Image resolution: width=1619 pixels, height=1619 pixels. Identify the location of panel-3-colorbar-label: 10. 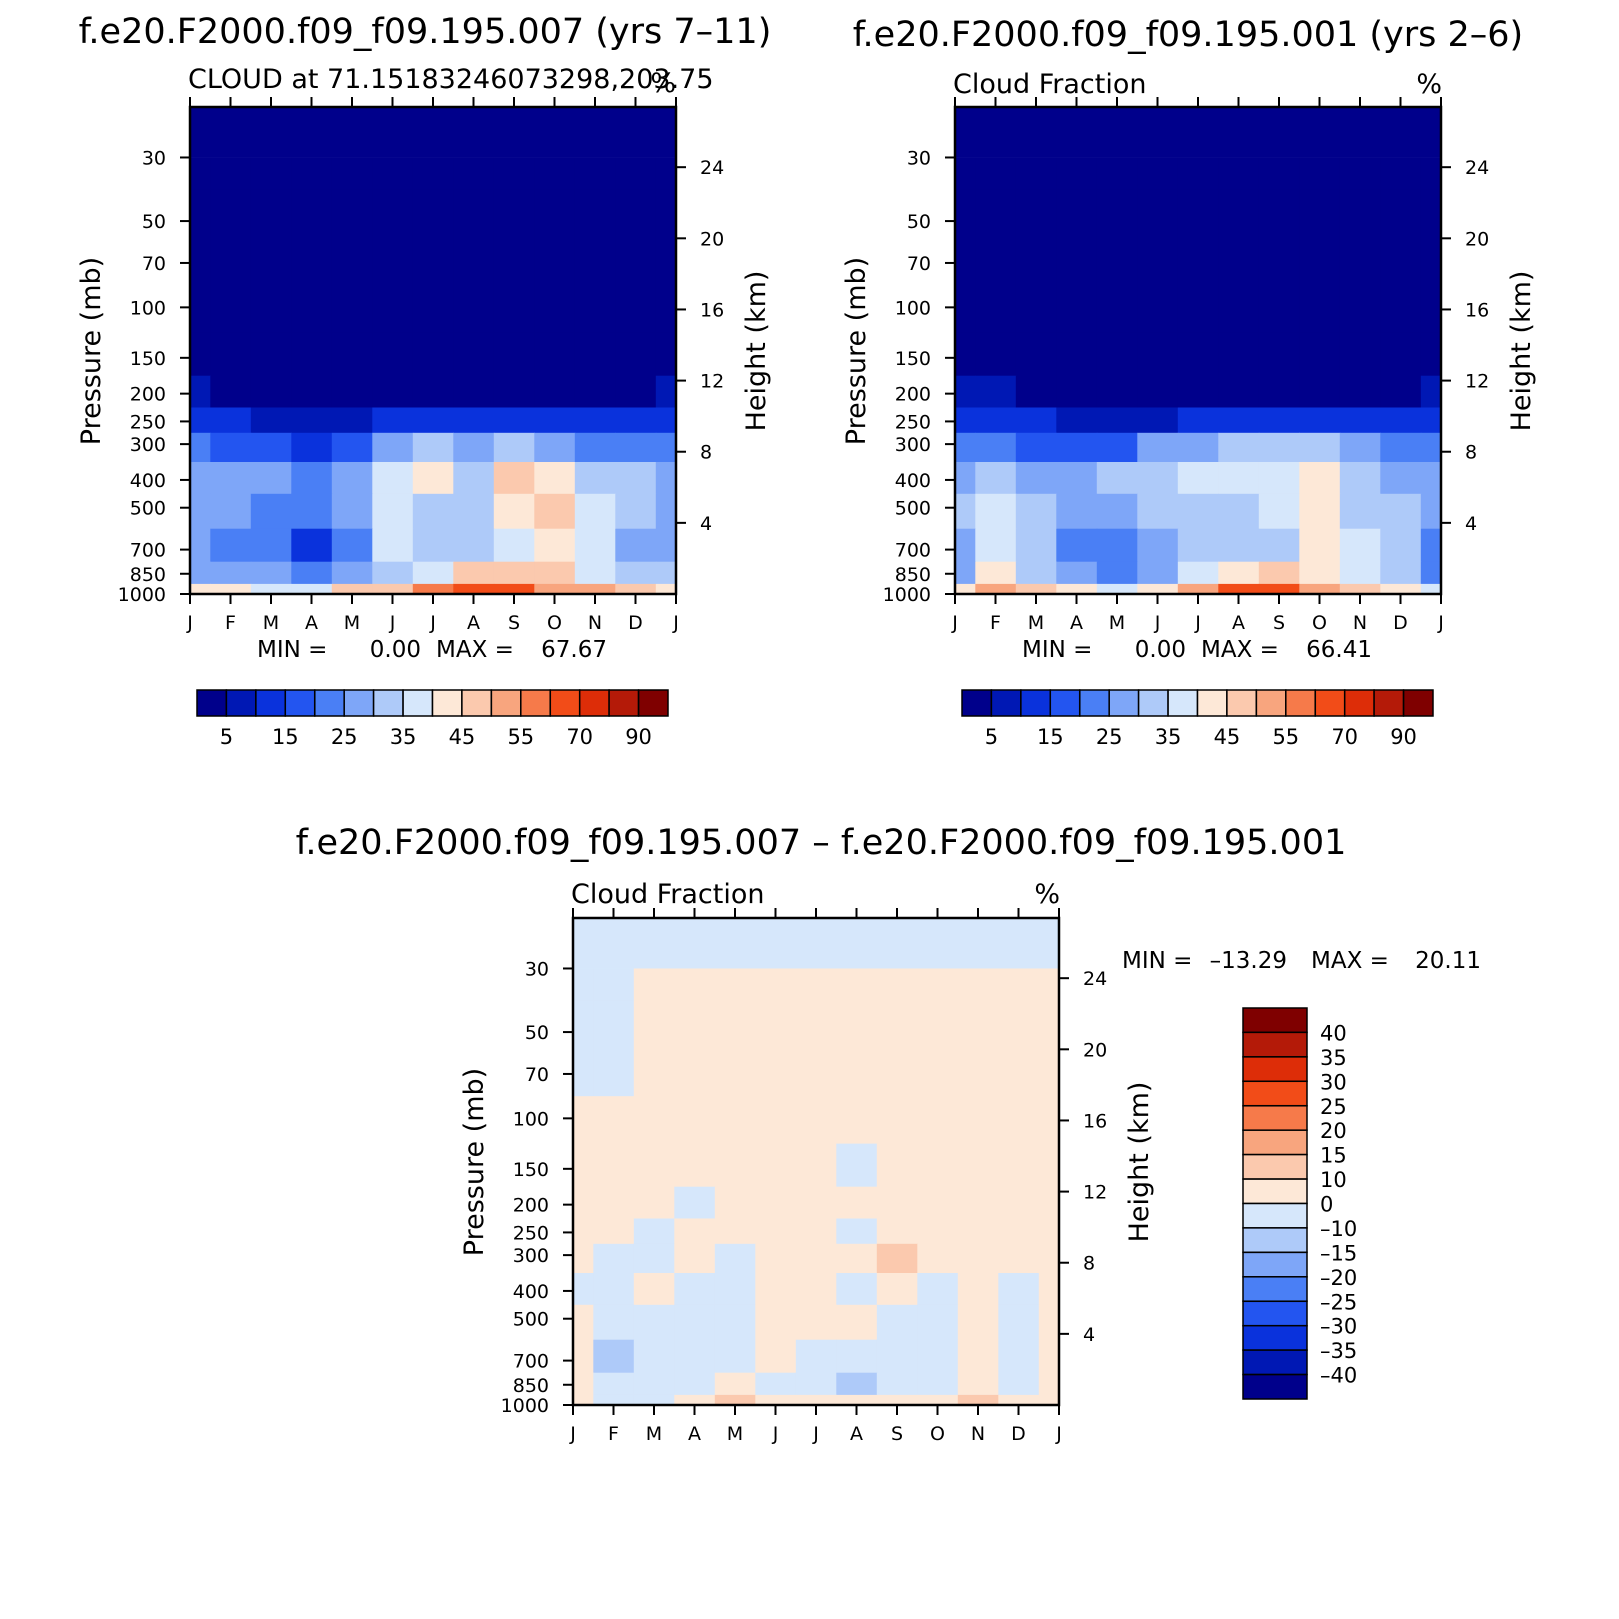
(1333, 1180).